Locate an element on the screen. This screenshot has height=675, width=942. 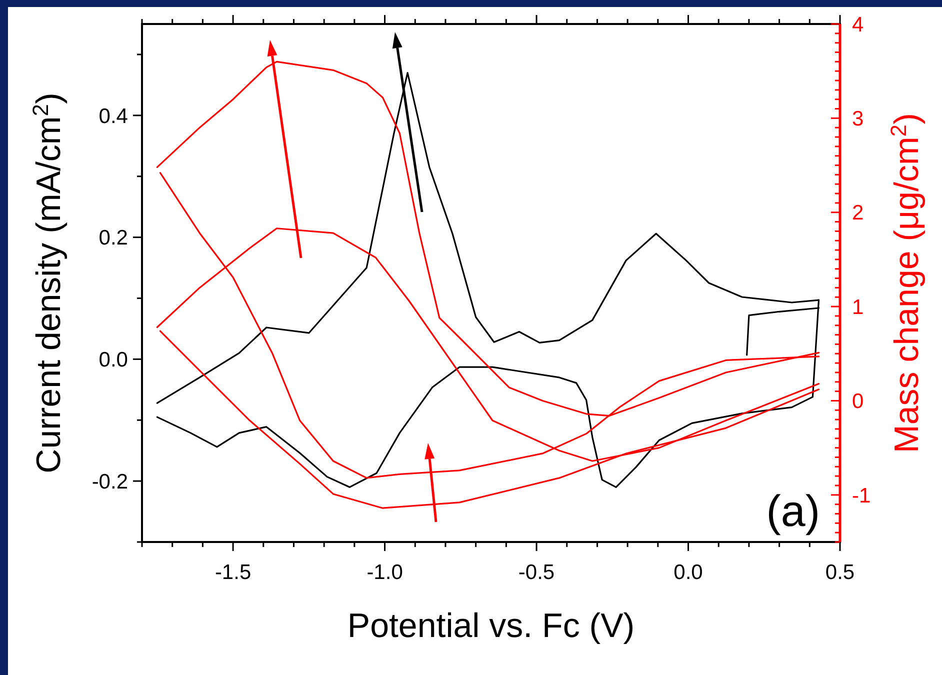
y-tick-label: -0.2 is located at coordinates (110, 482).